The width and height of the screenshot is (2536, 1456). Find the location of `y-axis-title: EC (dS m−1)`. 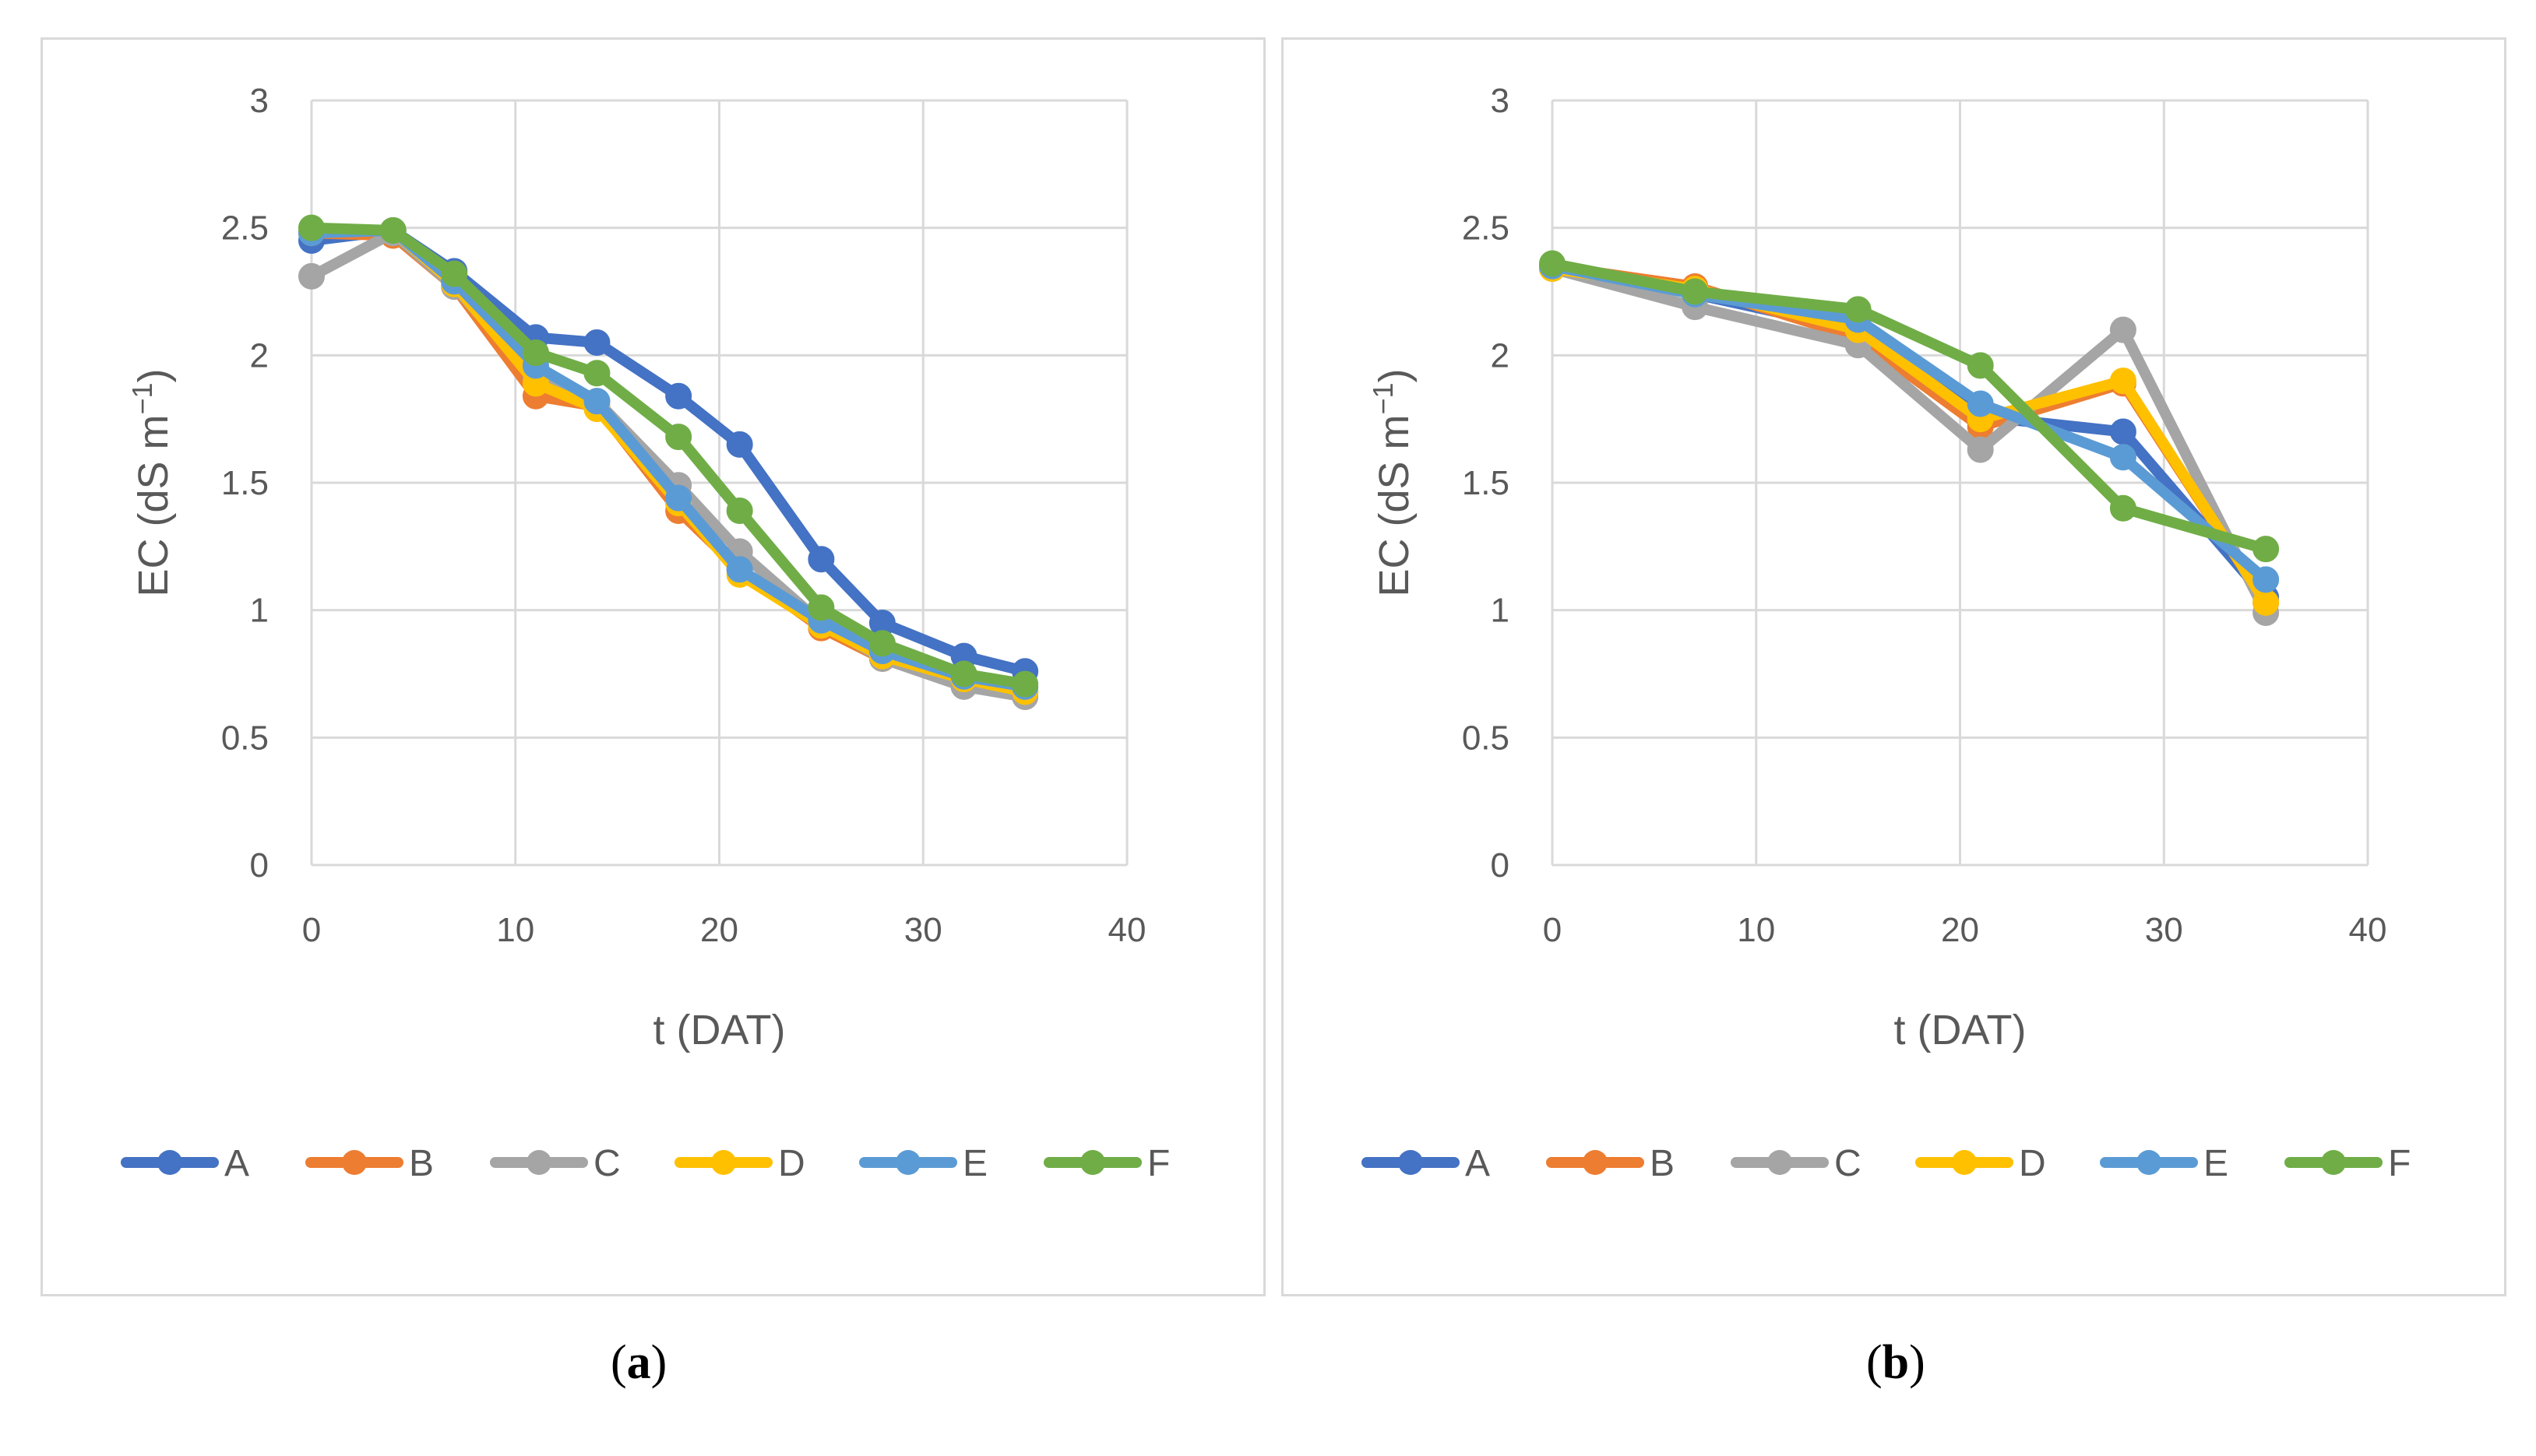

y-axis-title: EC (dS m−1) is located at coordinates (1392, 482).